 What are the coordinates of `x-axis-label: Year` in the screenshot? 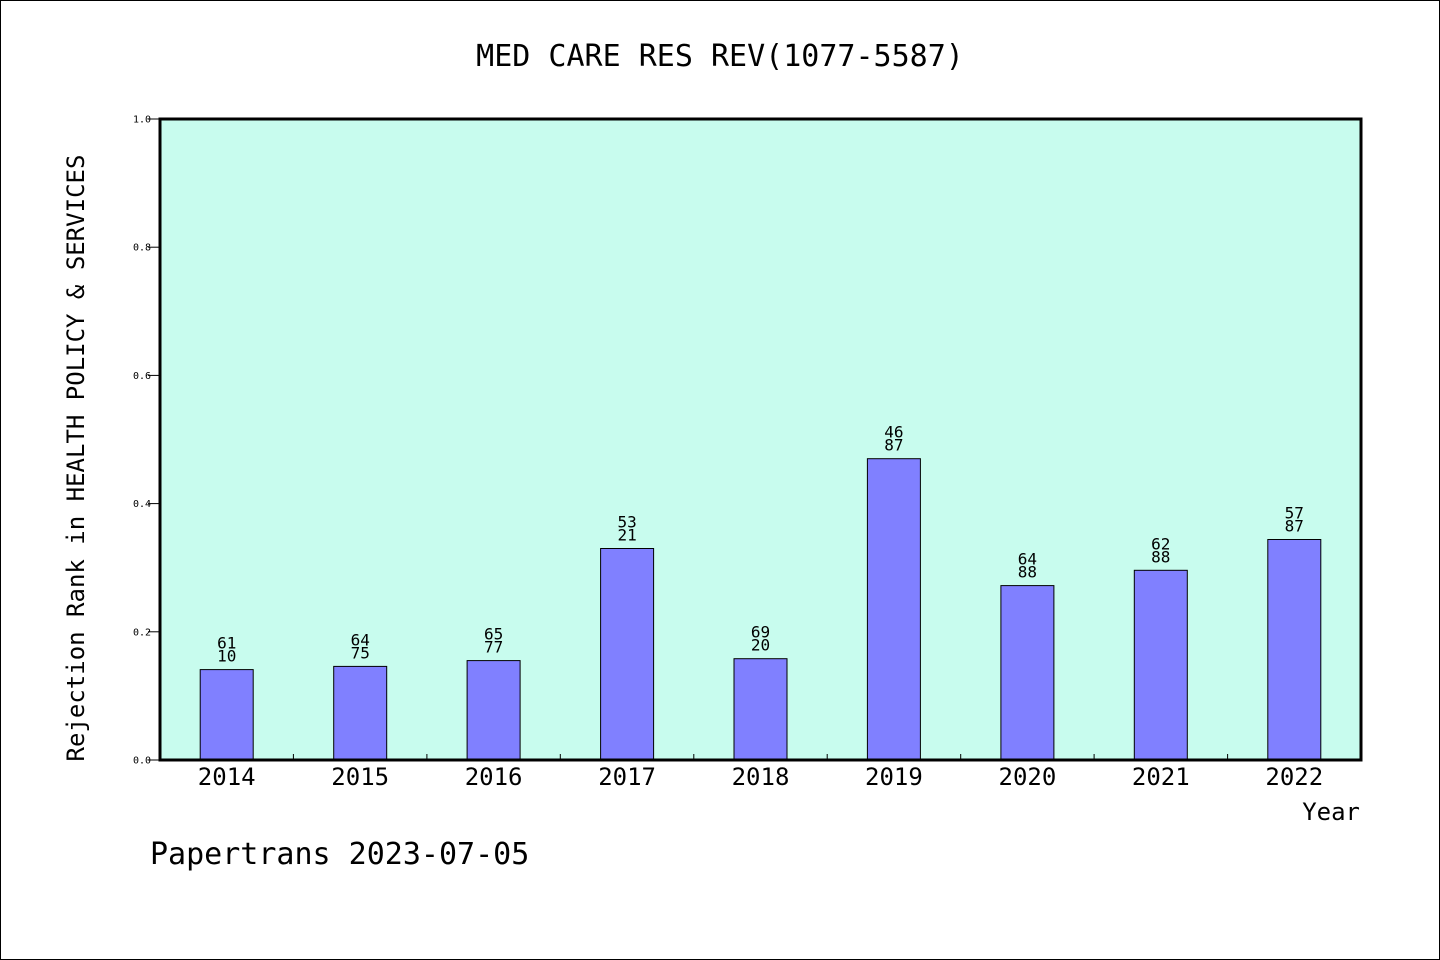 It's located at (1331, 812).